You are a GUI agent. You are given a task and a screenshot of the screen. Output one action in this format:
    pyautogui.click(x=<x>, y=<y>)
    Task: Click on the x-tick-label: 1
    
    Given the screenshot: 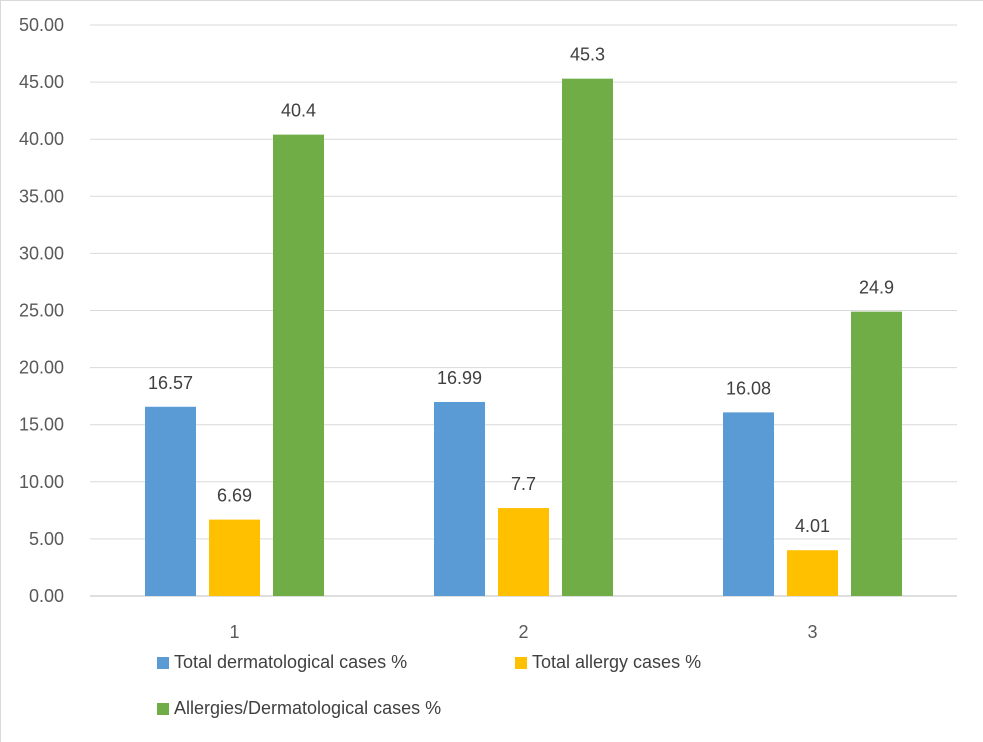 What is the action you would take?
    pyautogui.click(x=234, y=632)
    